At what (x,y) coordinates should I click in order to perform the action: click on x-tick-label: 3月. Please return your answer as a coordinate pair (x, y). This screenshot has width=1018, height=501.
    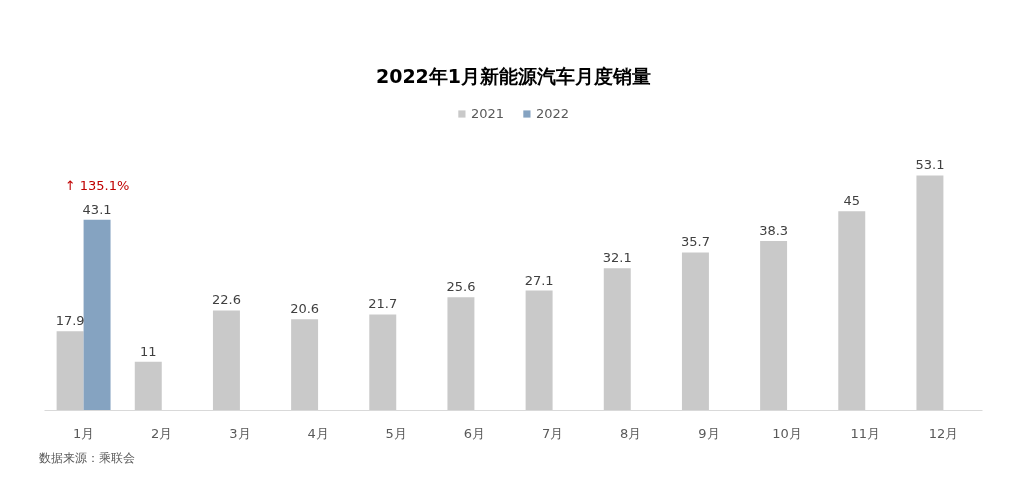
    Looking at the image, I should click on (240, 433).